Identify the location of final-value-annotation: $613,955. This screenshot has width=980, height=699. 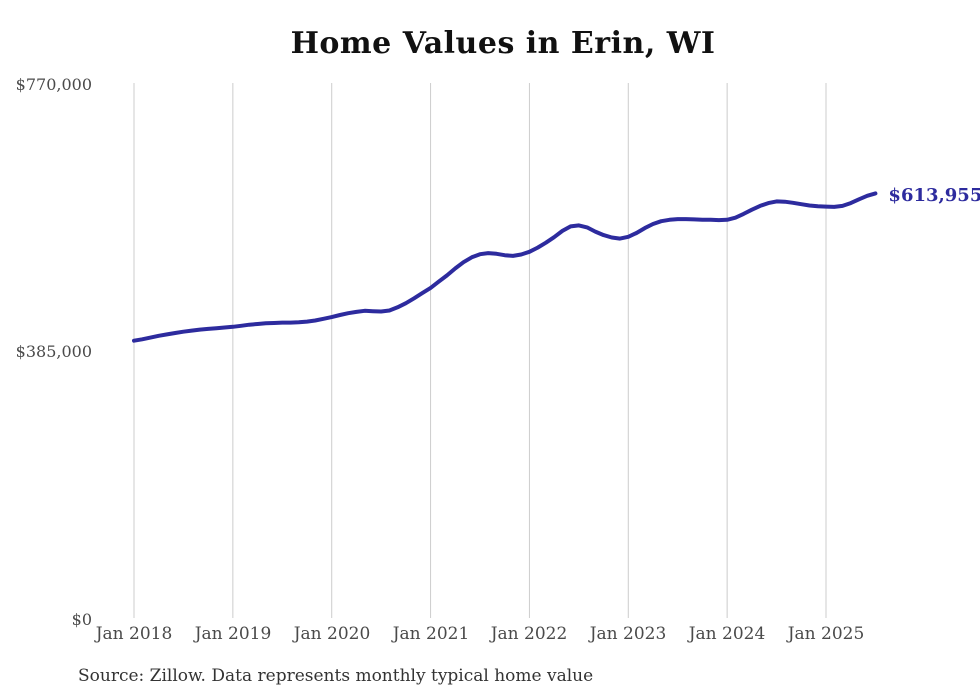
(934, 196).